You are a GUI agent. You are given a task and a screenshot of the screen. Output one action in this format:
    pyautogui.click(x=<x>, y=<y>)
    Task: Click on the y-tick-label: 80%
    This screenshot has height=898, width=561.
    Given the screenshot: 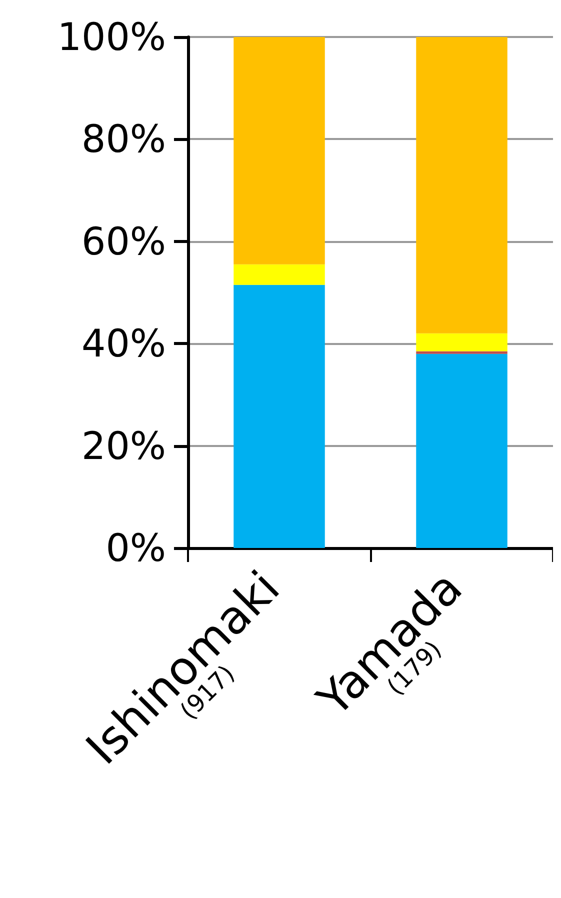 What is the action you would take?
    pyautogui.click(x=124, y=139)
    